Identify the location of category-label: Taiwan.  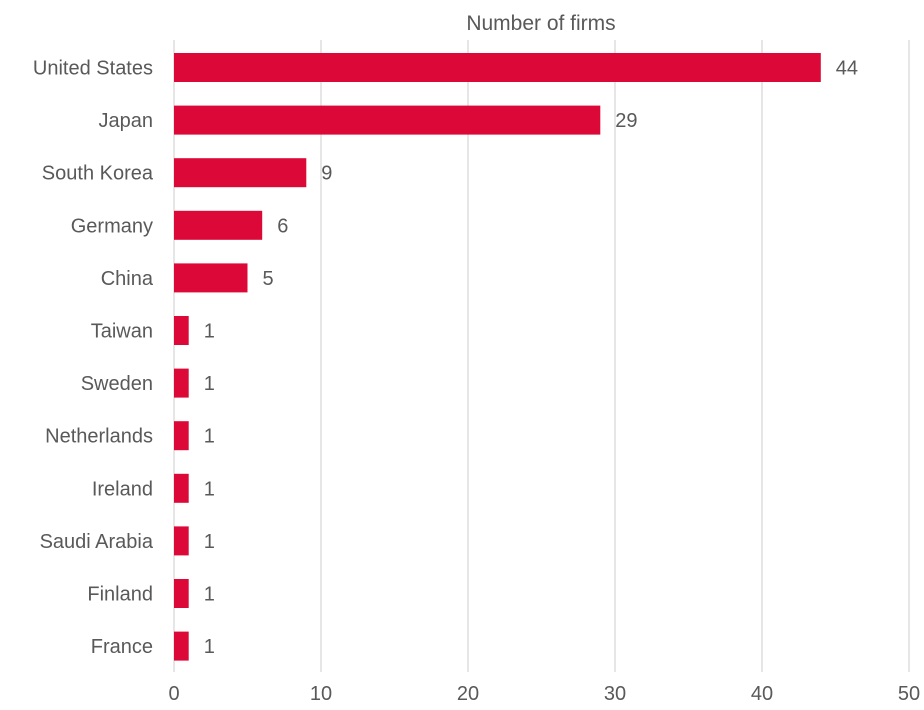
(122, 332).